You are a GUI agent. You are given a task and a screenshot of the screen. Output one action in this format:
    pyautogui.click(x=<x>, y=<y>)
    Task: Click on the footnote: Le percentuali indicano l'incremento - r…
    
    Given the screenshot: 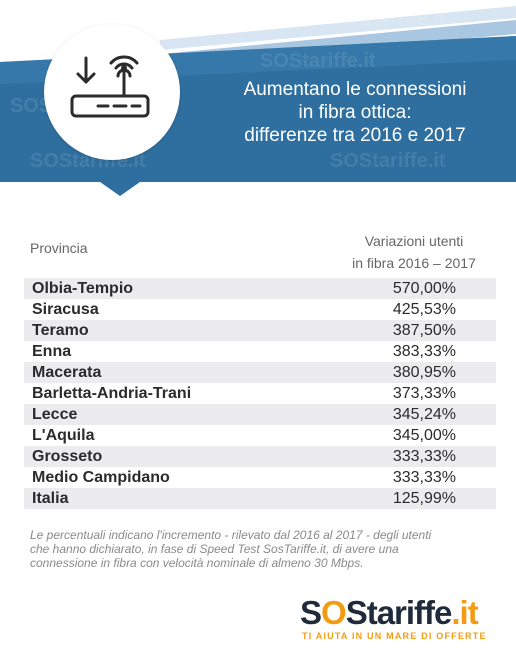 What is the action you would take?
    pyautogui.click(x=260, y=549)
    